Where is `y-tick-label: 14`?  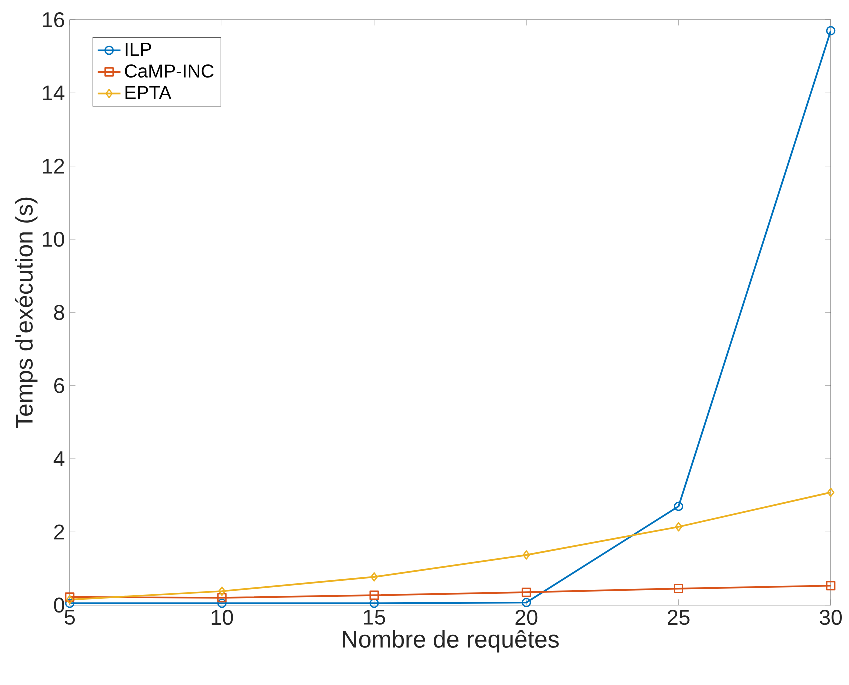
y-tick-label: 14 is located at coordinates (54, 93).